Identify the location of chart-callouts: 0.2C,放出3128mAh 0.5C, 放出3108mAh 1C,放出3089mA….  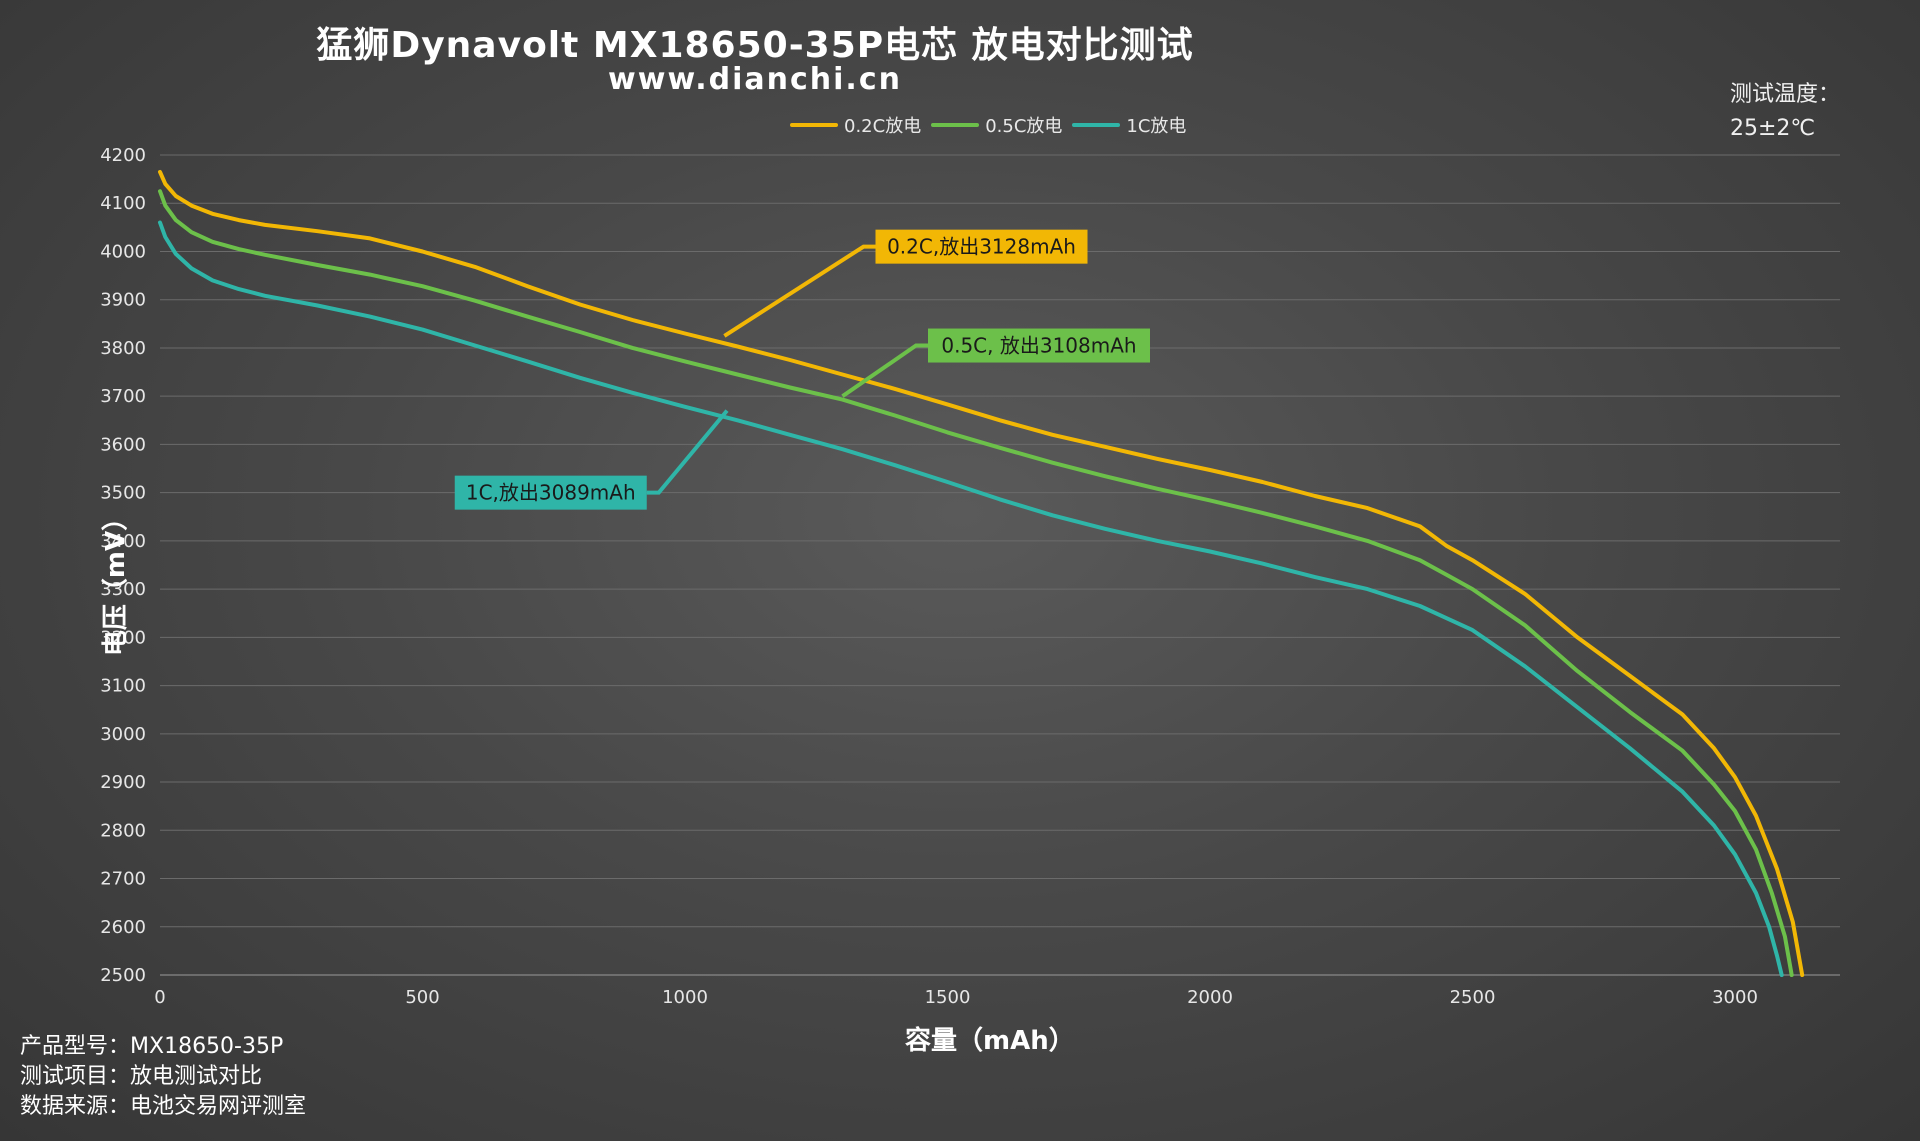
(802, 369).